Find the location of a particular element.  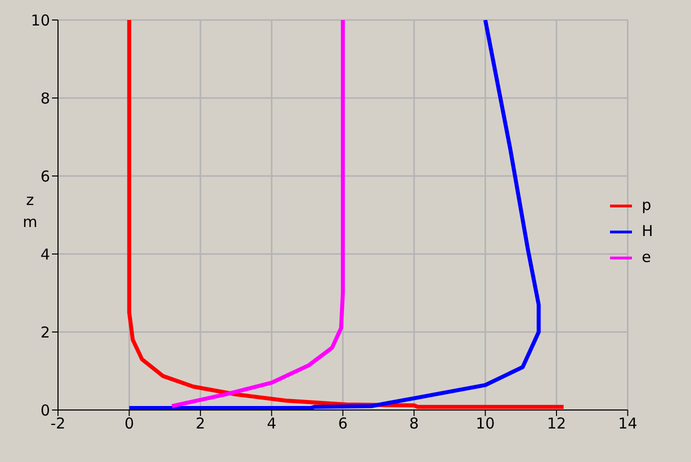

x-tick-label: -2 is located at coordinates (58, 423).